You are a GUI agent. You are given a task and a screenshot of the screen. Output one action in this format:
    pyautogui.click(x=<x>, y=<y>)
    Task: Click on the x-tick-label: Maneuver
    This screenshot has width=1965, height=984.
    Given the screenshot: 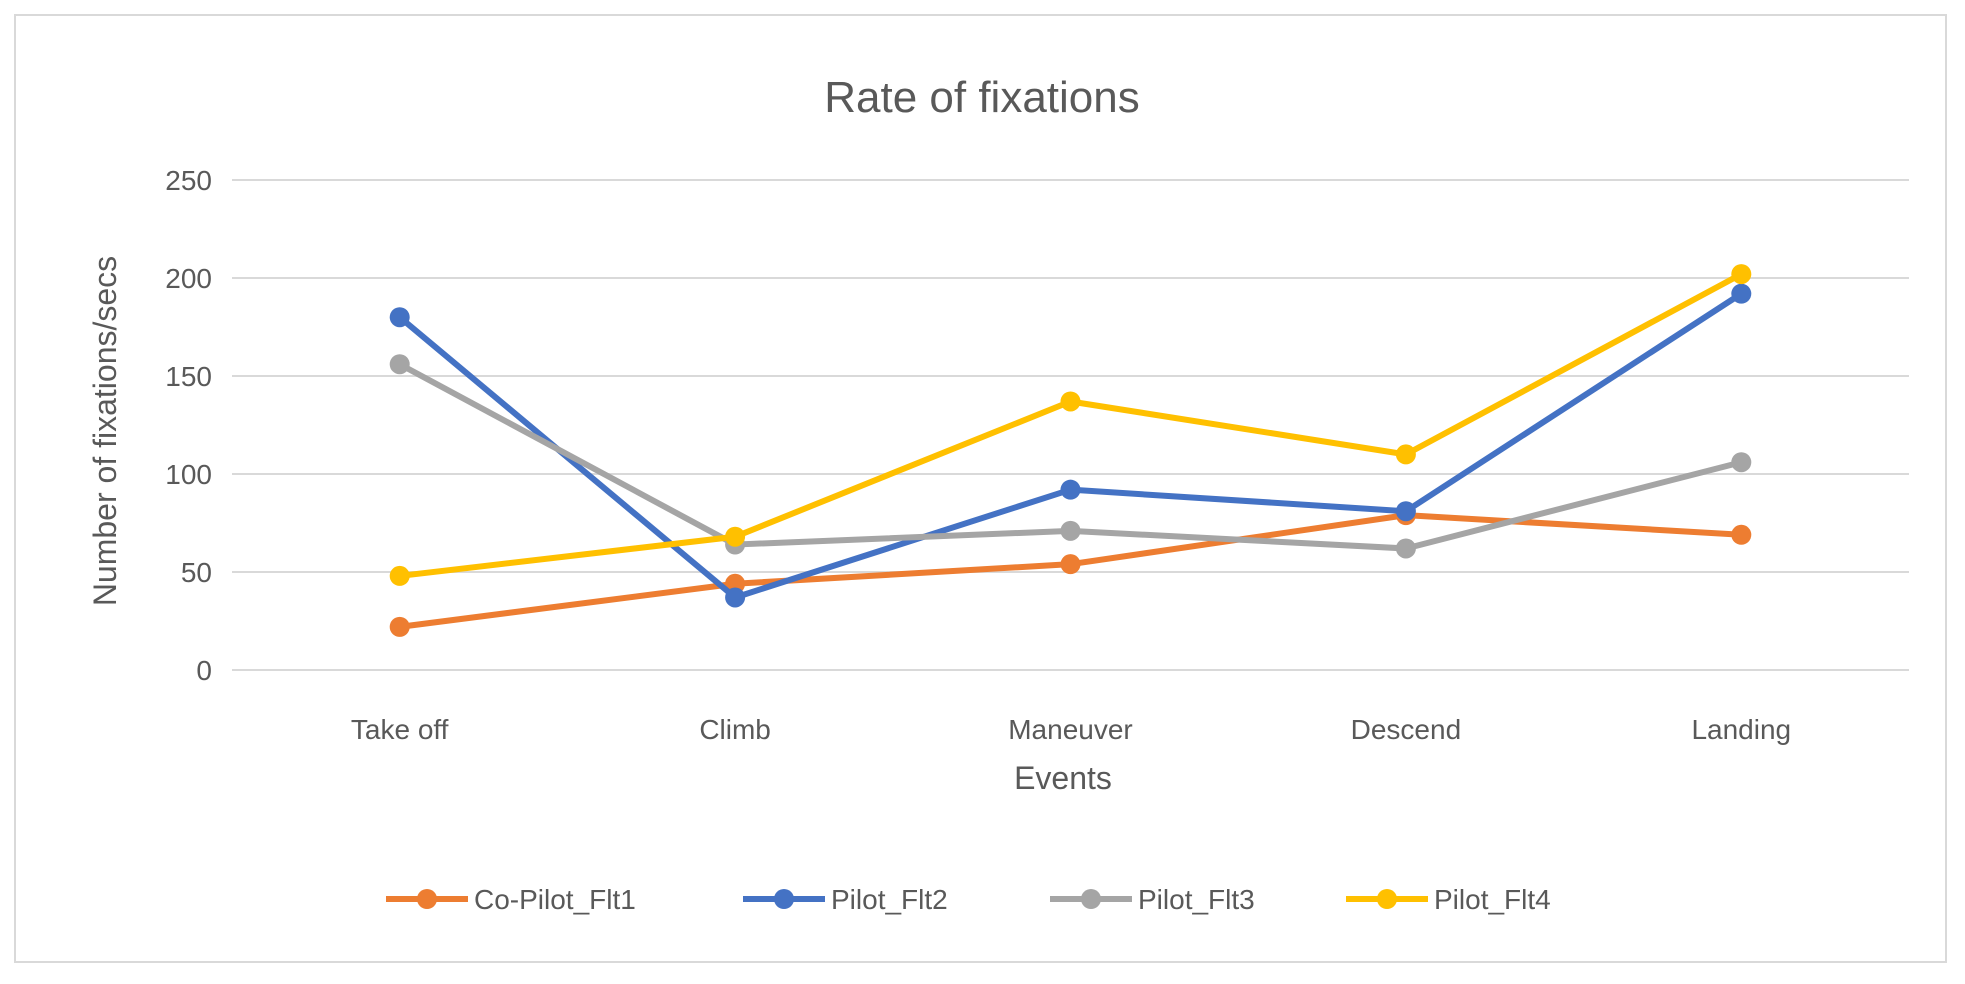 What is the action you would take?
    pyautogui.click(x=1070, y=729)
    